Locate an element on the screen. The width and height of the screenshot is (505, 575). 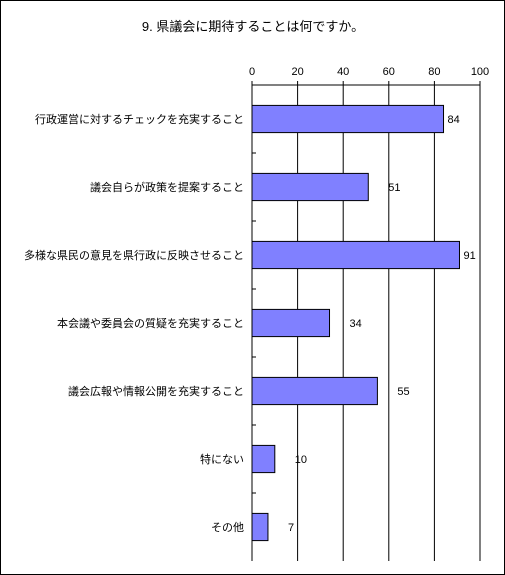
category-label-0: 行政運営に対するチェックを充実すること is located at coordinates (139, 119).